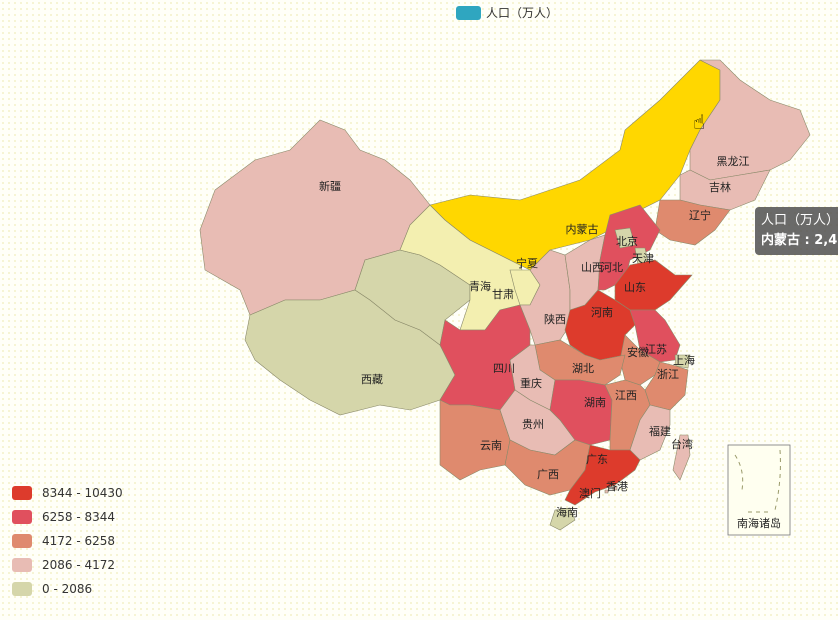 The width and height of the screenshot is (838, 620). I want to click on visual-map-item: 8344 - 10430, so click(67, 493).